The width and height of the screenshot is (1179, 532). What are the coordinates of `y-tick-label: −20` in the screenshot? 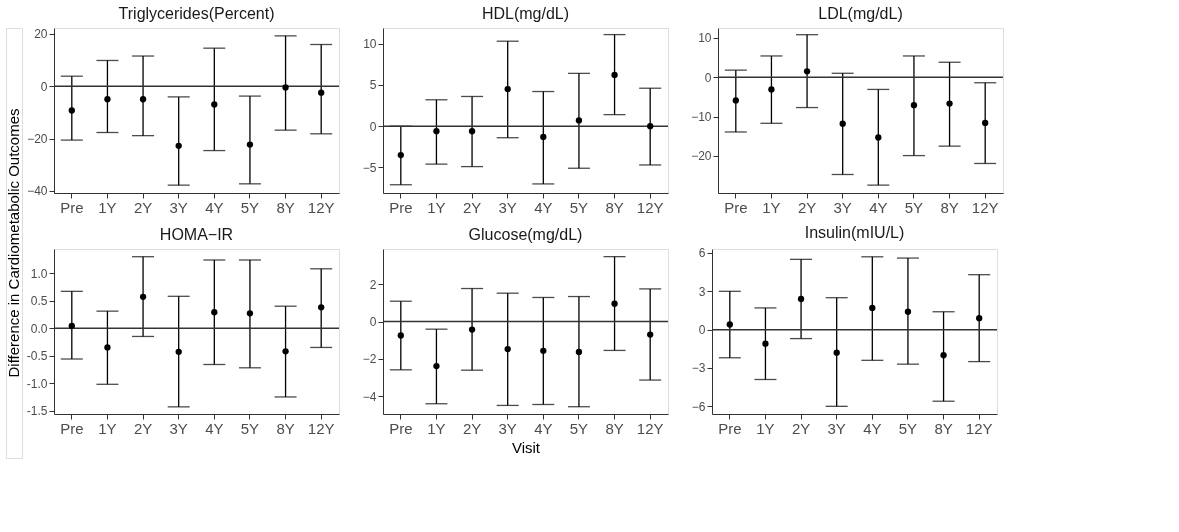 It's located at (37, 139).